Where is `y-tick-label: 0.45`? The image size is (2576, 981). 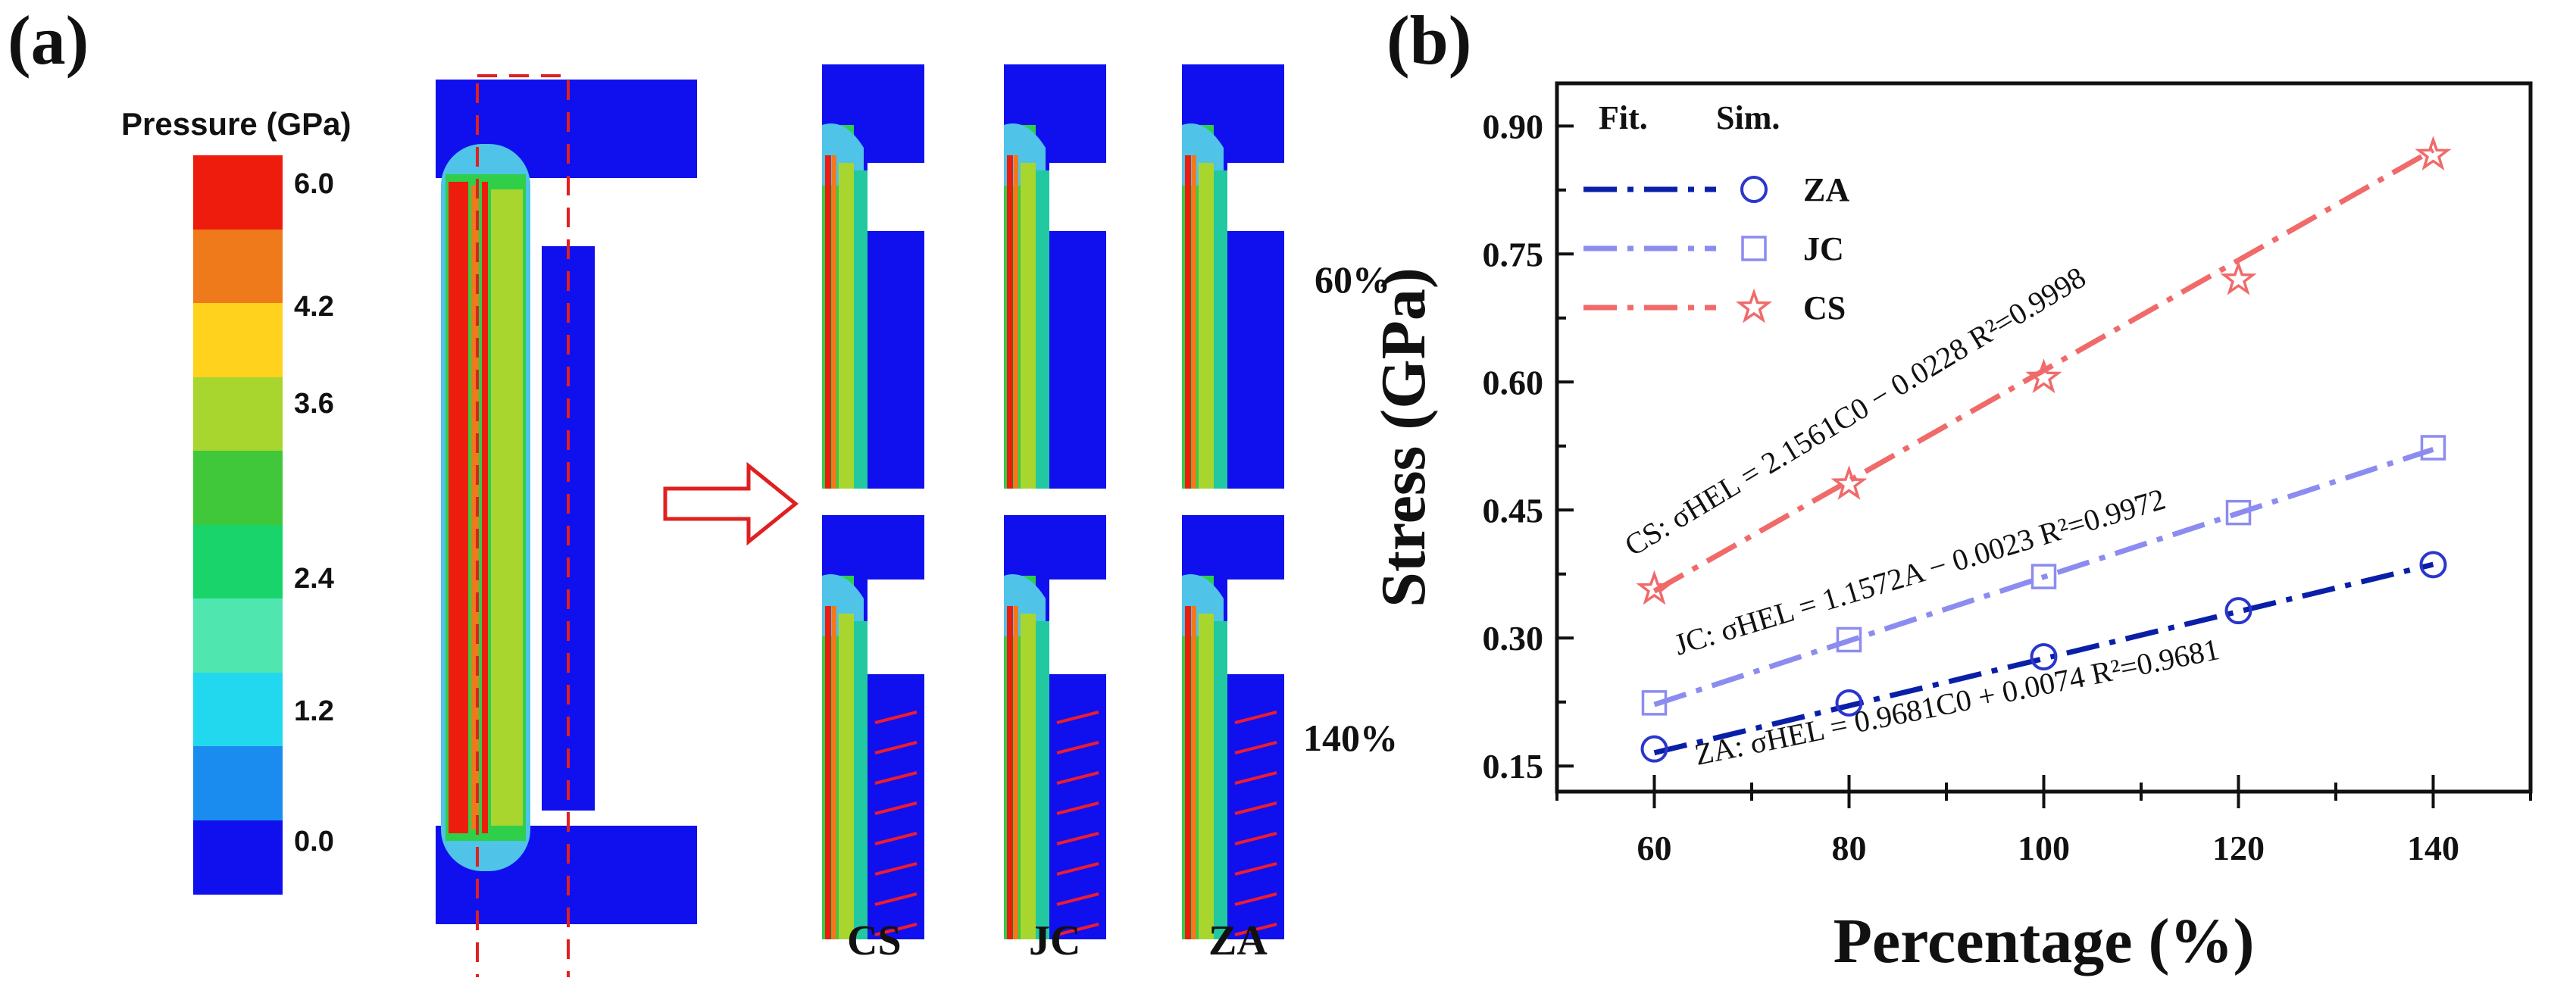 y-tick-label: 0.45 is located at coordinates (1514, 511).